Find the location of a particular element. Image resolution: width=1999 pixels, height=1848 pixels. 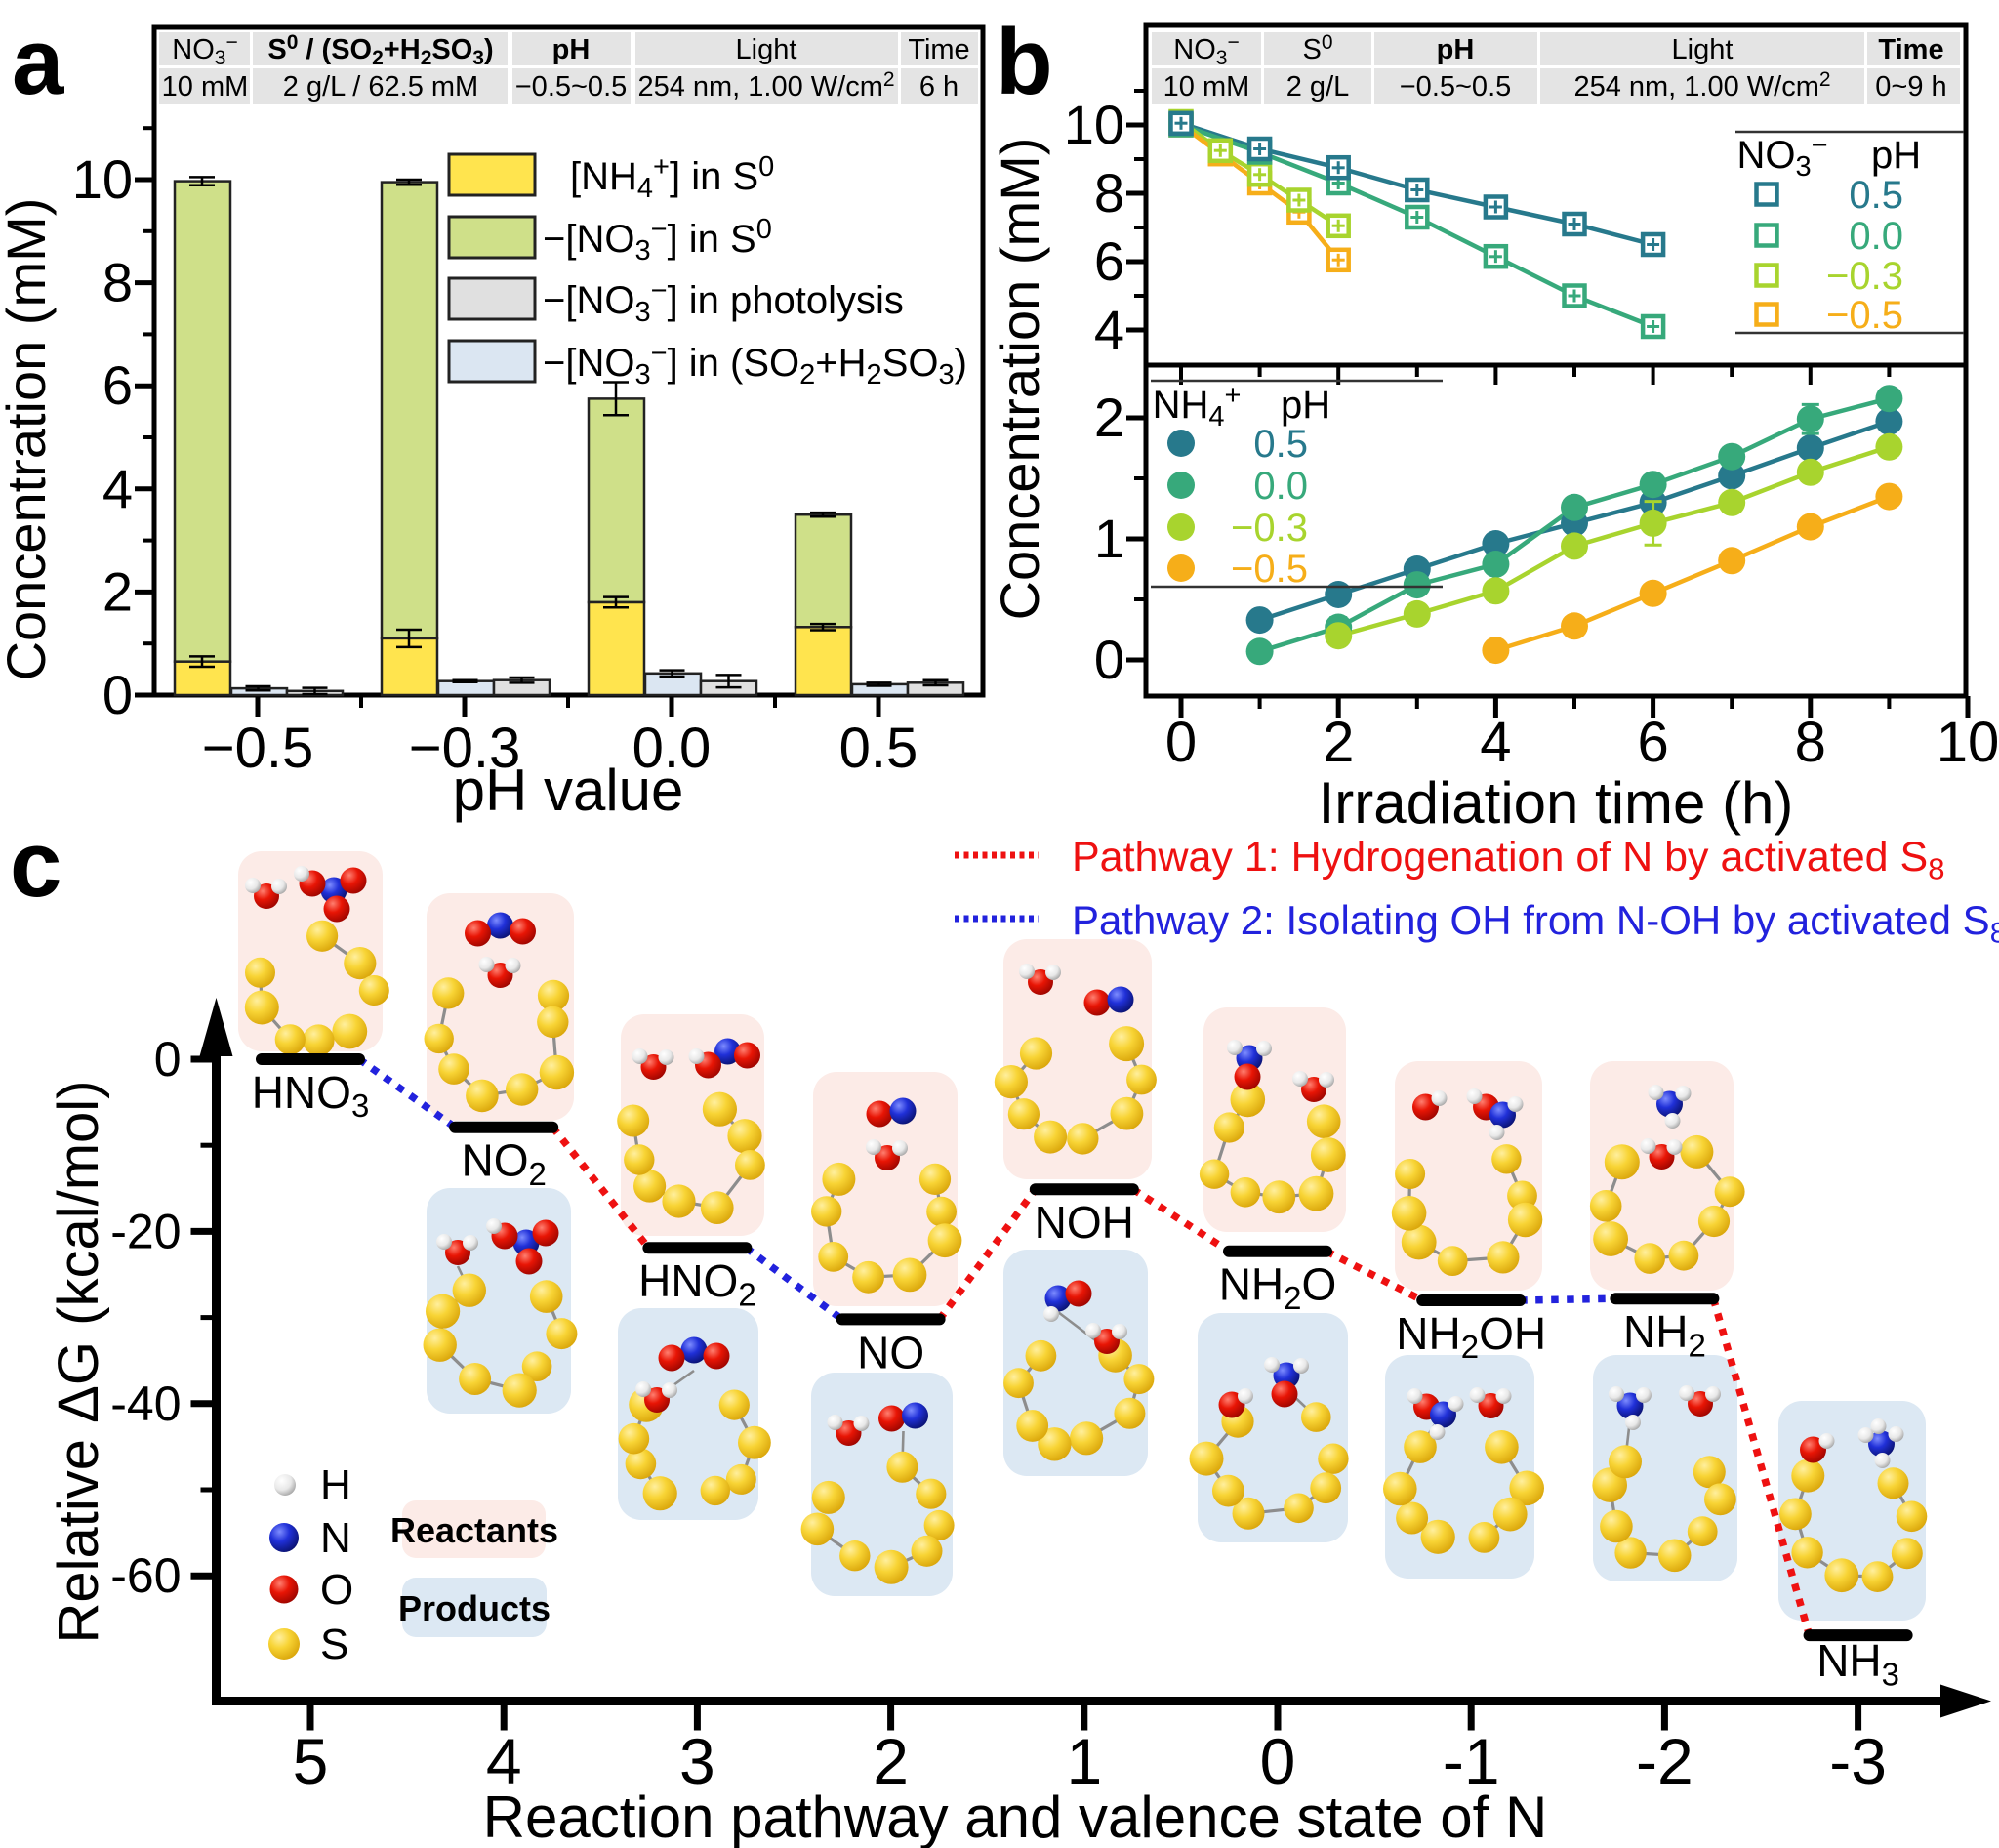

svg-text: NOH is located at coordinates (1084, 1222).